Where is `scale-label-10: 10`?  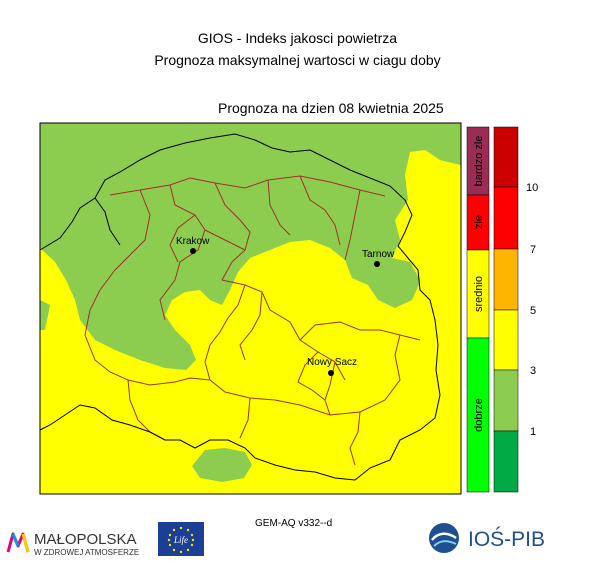
scale-label-10: 10 is located at coordinates (532, 188).